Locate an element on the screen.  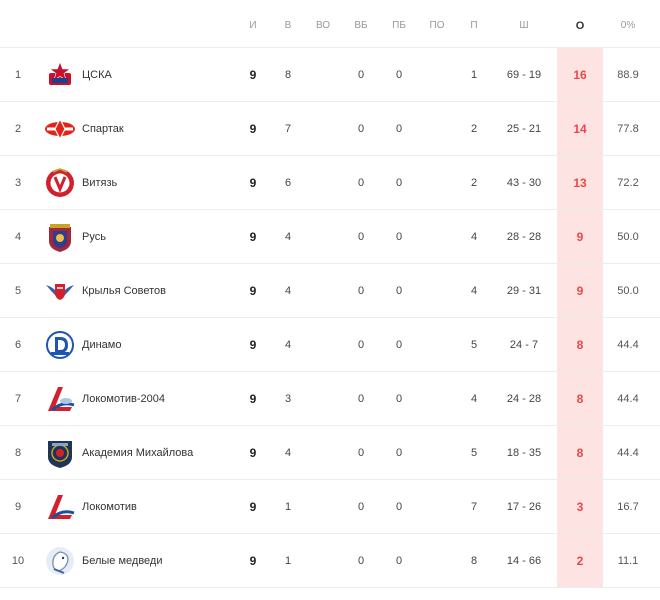
team-name-link: Спартак is located at coordinates (103, 128).